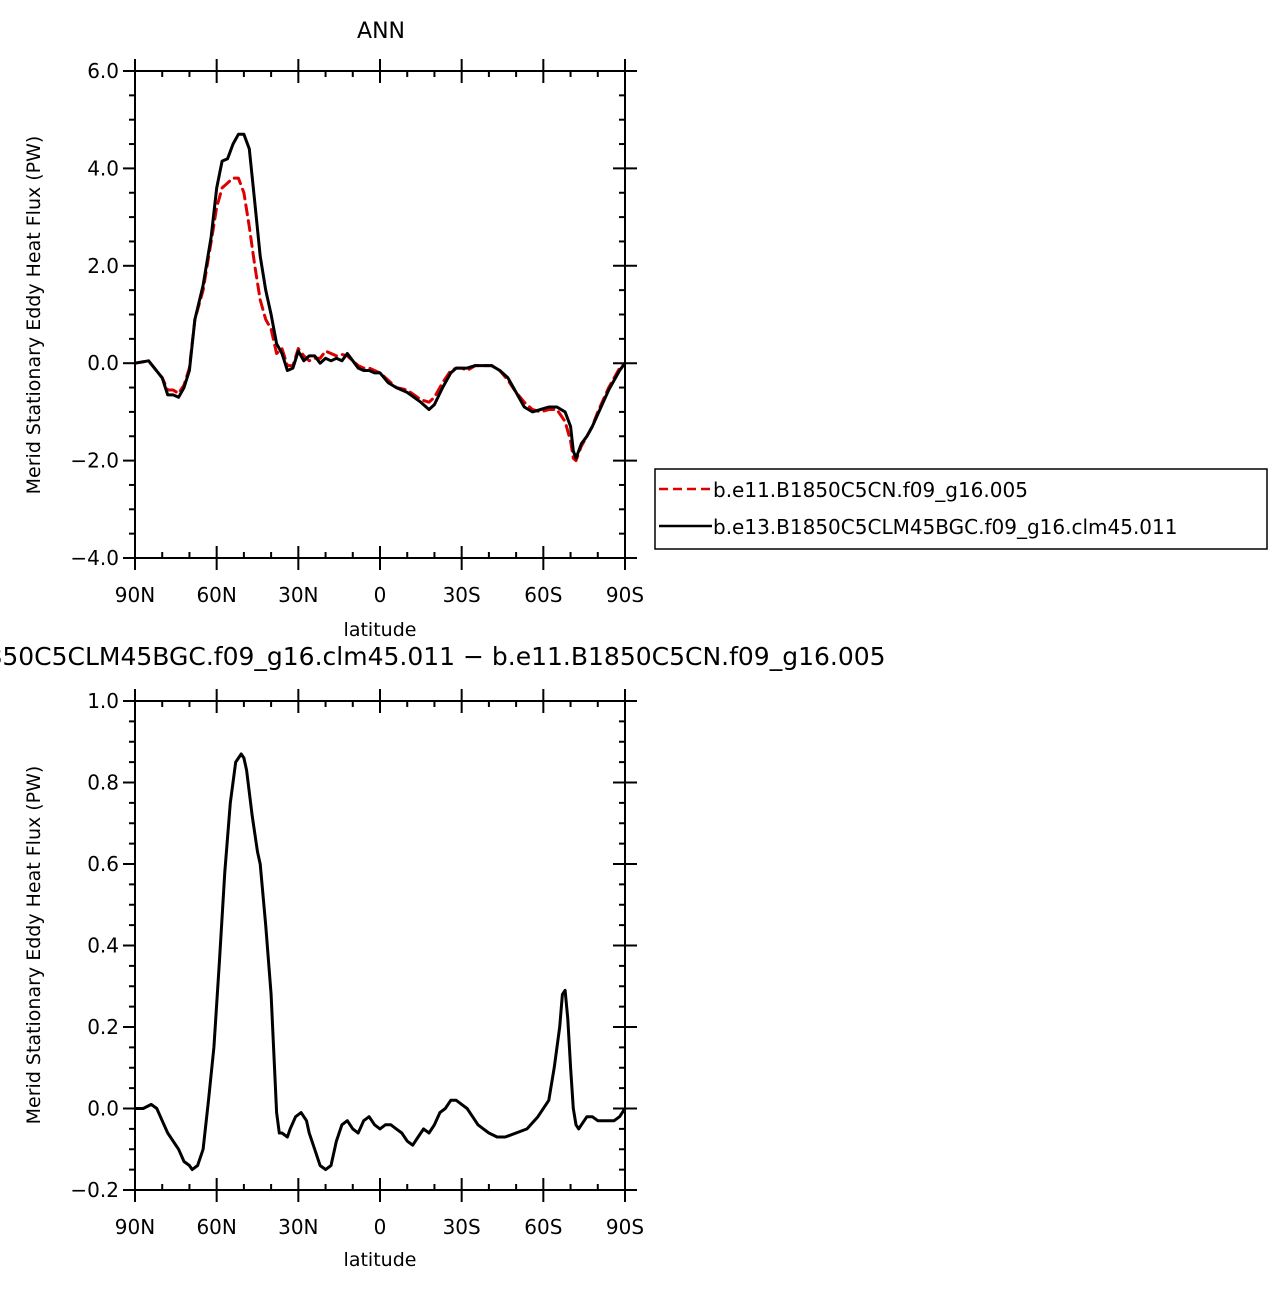 The height and width of the screenshot is (1290, 1285). I want to click on bottom-panel-series, so click(380, 962).